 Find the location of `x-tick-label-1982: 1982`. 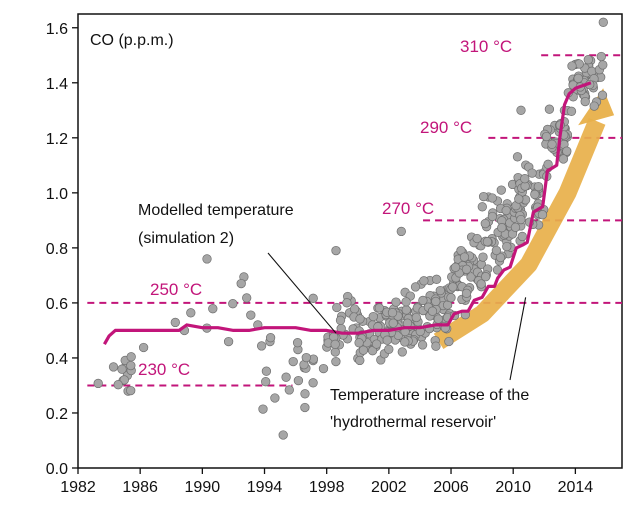

x-tick-label-1982: 1982 is located at coordinates (78, 487).